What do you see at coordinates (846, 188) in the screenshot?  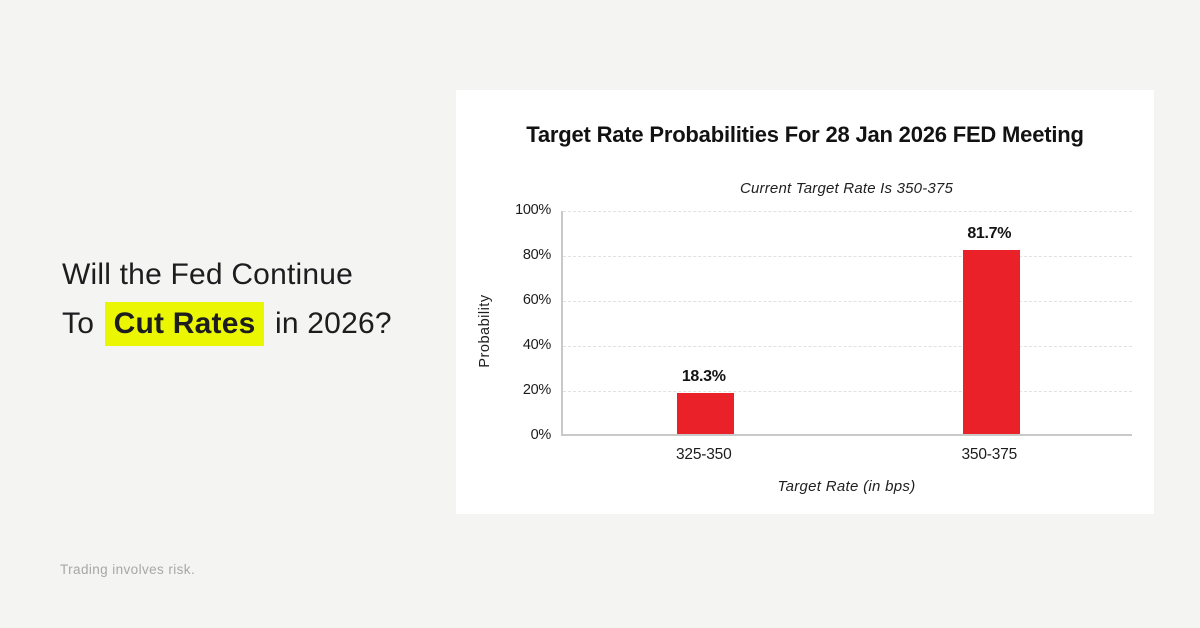 I see `chart-subtitle: Current Target Rate Is 350-375` at bounding box center [846, 188].